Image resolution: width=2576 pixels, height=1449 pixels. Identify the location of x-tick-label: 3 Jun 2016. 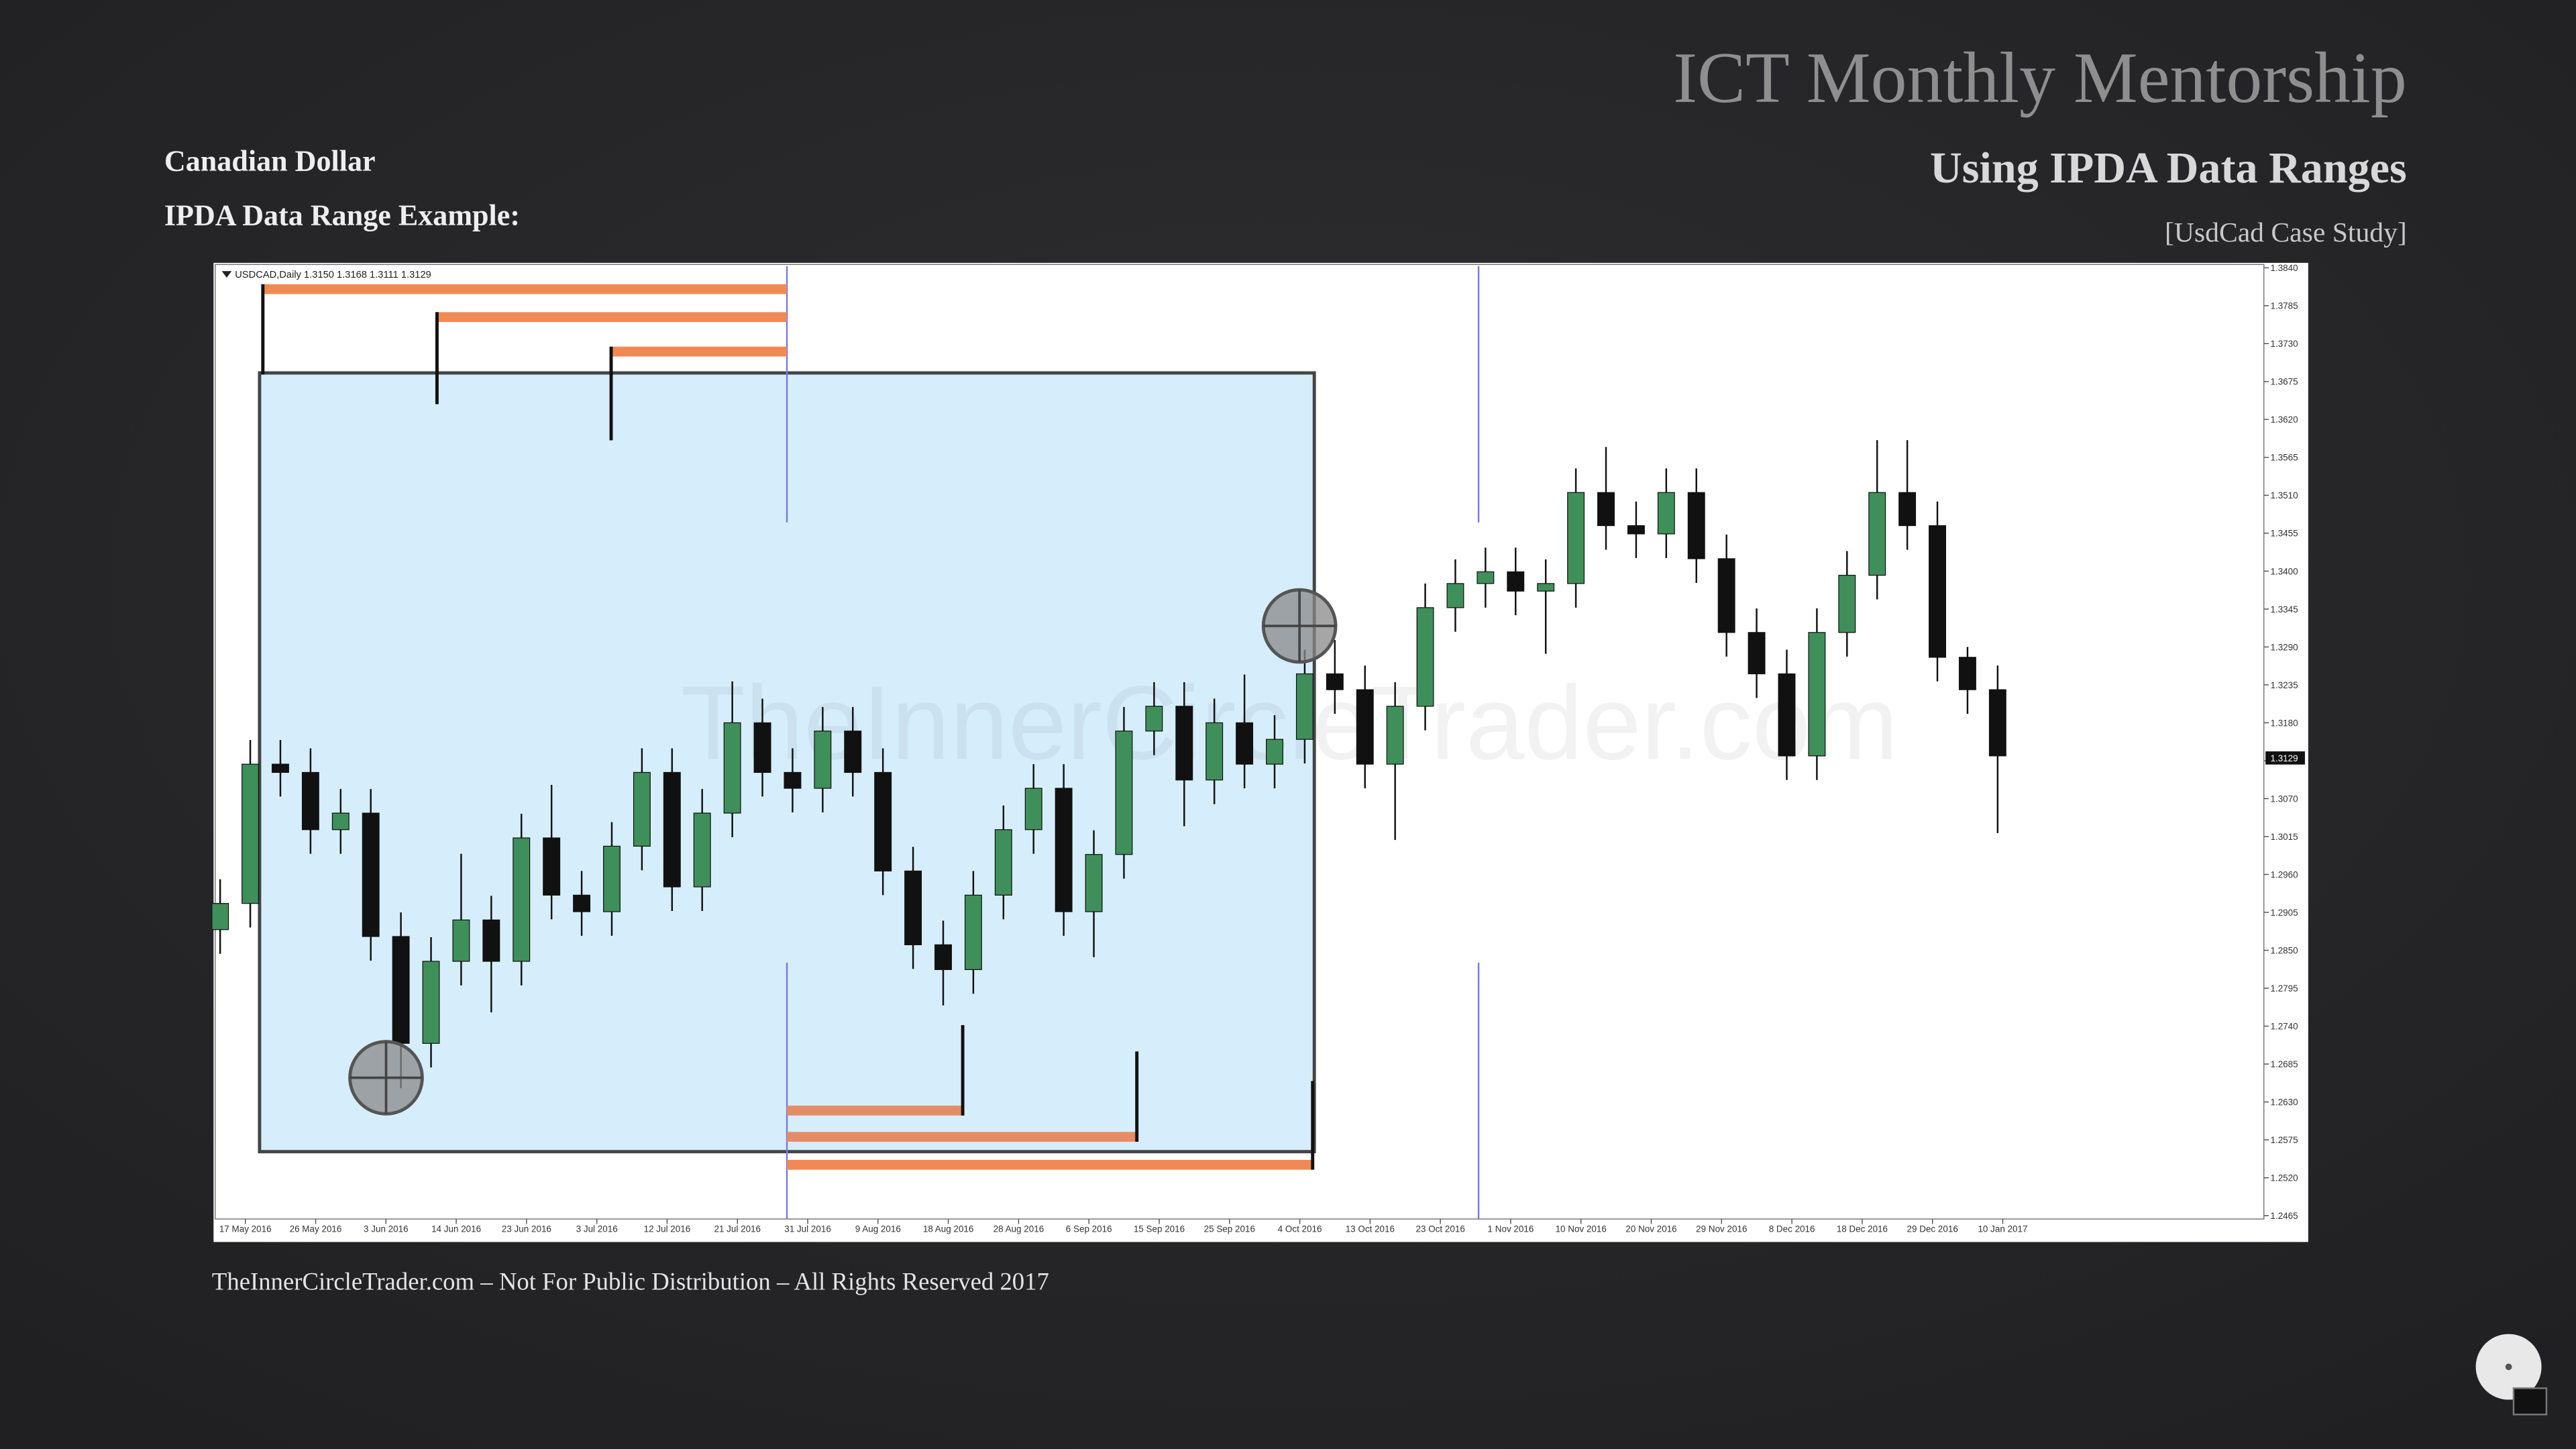
(386, 1229).